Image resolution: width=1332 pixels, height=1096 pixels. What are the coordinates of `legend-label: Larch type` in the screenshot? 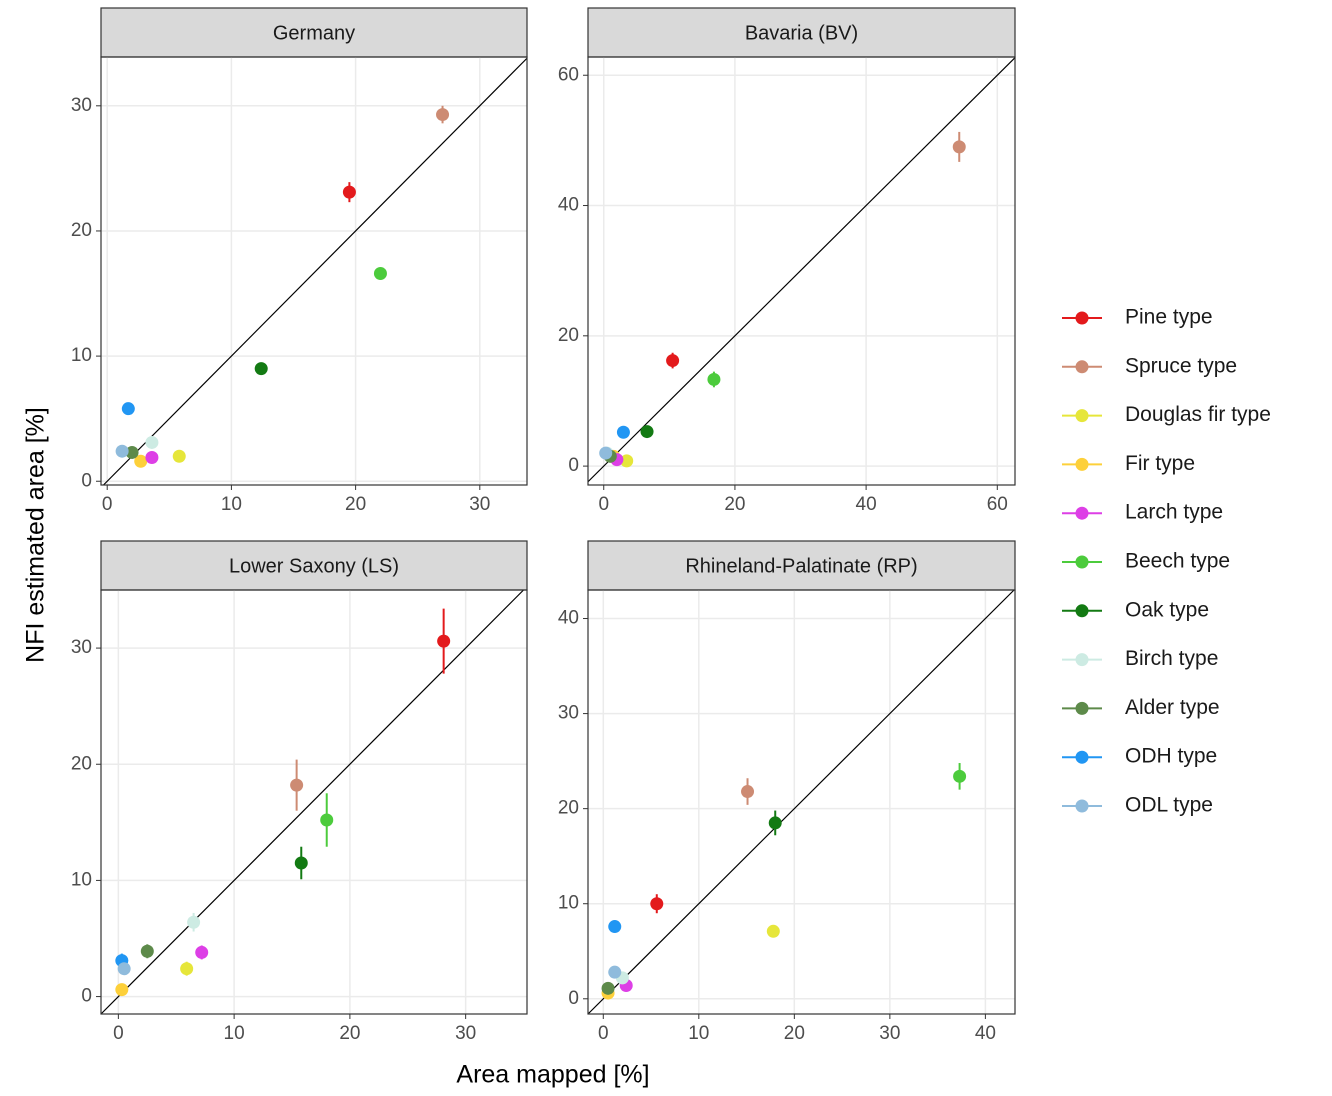 It's located at (1174, 512).